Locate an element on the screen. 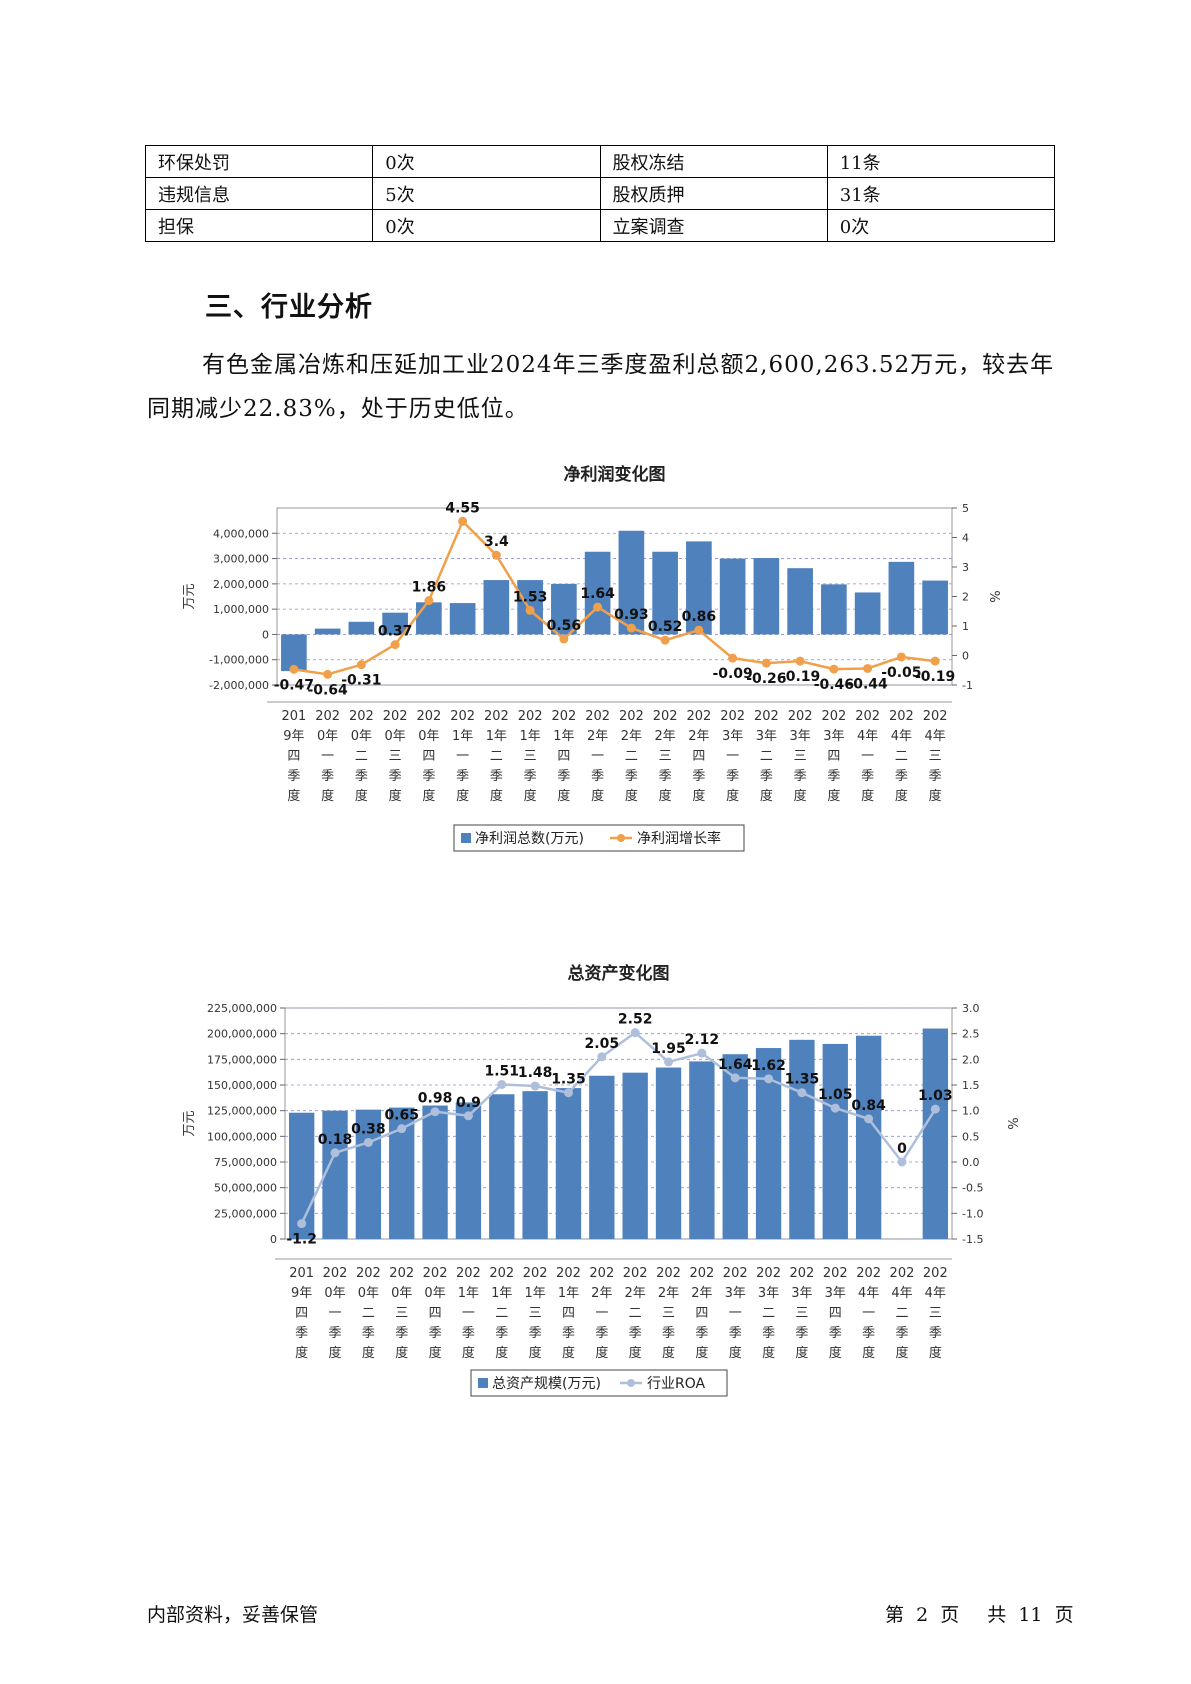  y-tick-label: -1,000,000 is located at coordinates (239, 660).